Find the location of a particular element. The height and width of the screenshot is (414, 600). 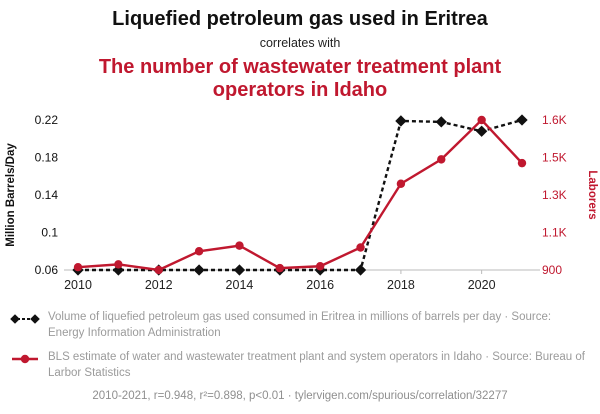

left-axis-title: Million Barrels/Day is located at coordinates (11, 195).